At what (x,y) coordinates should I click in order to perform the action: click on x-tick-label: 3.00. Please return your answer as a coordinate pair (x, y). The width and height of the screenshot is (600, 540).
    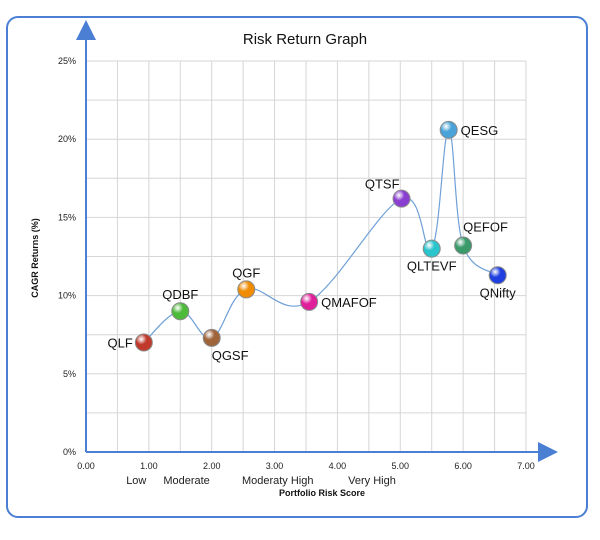
    Looking at the image, I should click on (275, 466).